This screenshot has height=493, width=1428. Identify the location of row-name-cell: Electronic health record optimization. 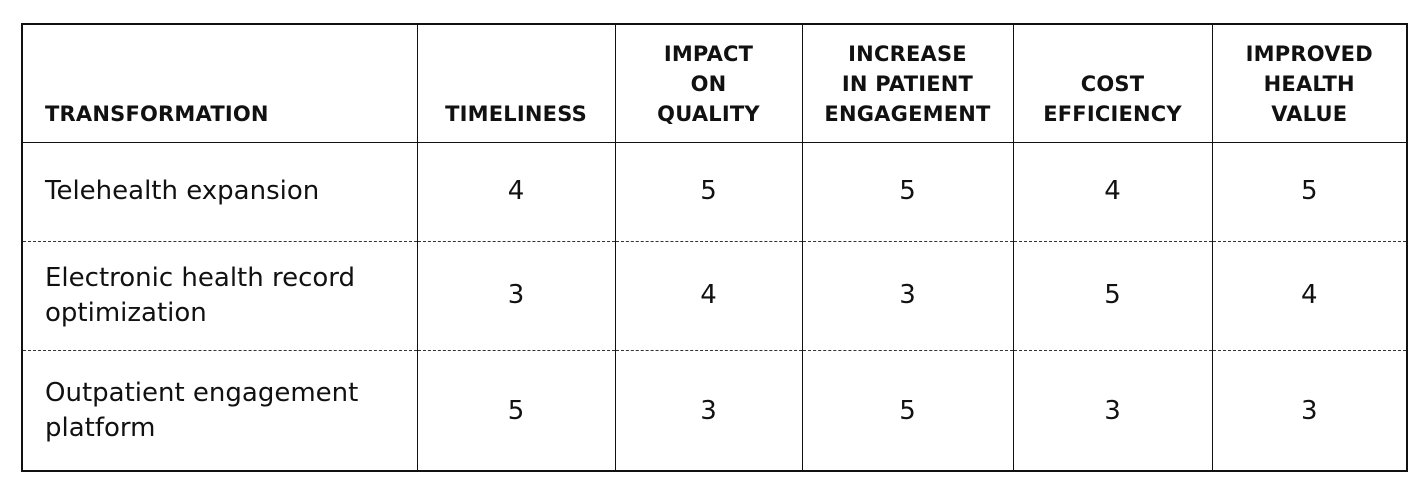
(220, 296).